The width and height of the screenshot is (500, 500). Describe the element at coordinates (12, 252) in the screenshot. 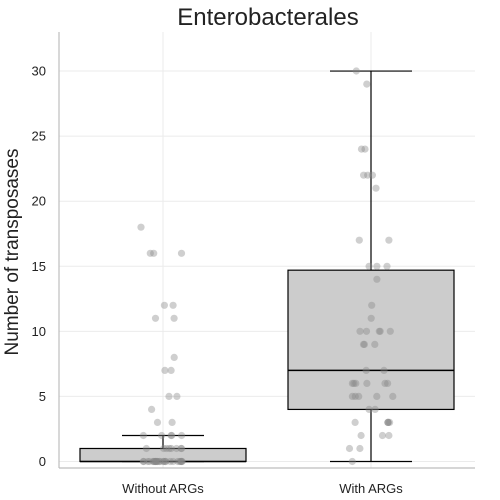

I see `y-axis-label: Number of transposases` at that location.